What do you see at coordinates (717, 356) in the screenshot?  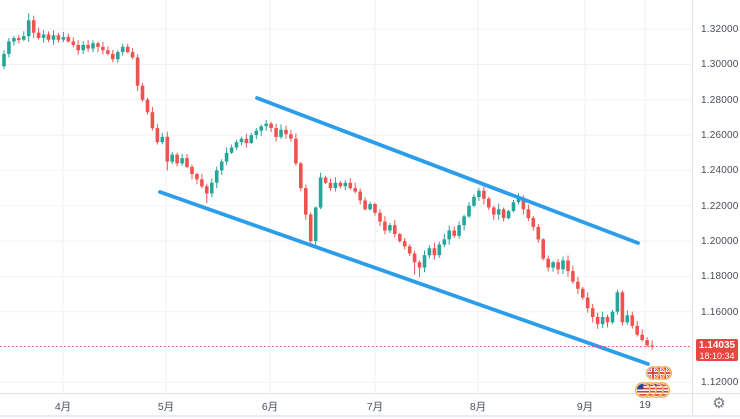 I see `bar-countdown: 18:10:34` at bounding box center [717, 356].